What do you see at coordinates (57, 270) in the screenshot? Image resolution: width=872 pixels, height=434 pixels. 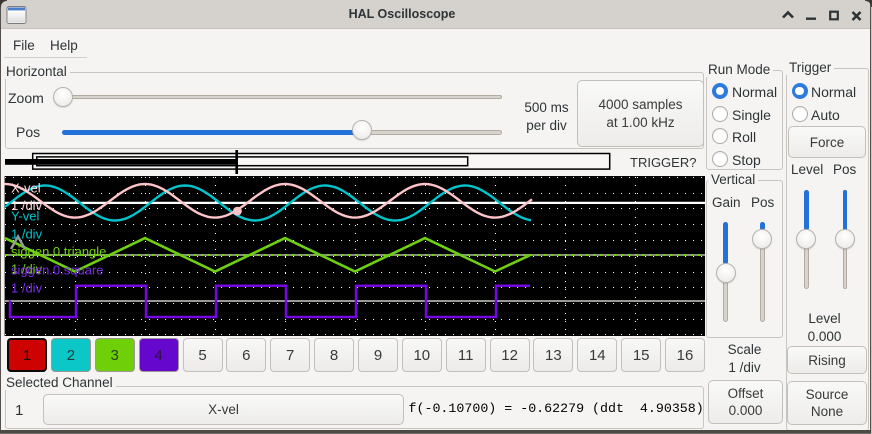 I see `svg-text: siggen.0.square` at bounding box center [57, 270].